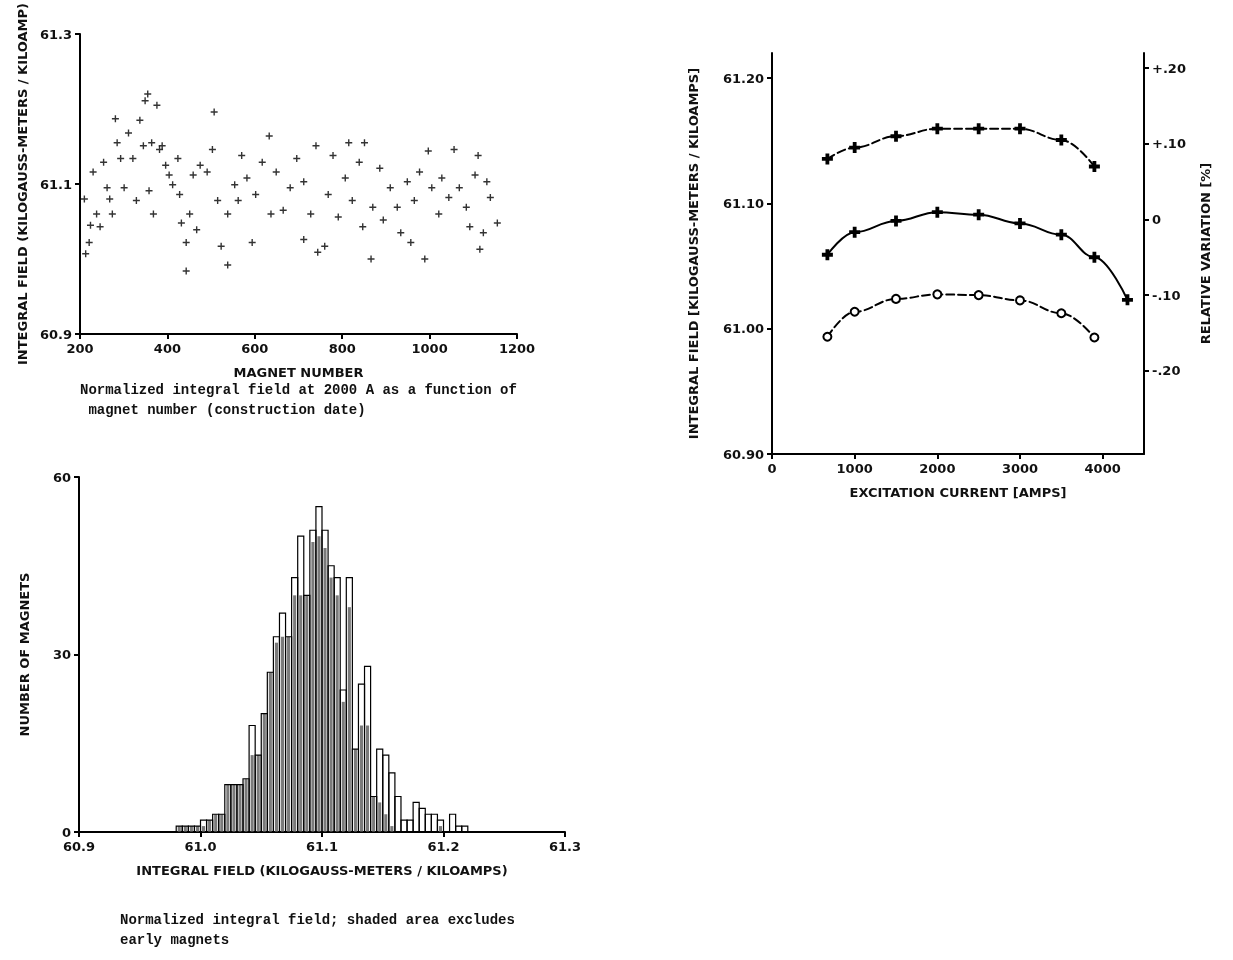 This screenshot has height=960, width=1233. I want to click on x-tick-label: 400, so click(167, 348).